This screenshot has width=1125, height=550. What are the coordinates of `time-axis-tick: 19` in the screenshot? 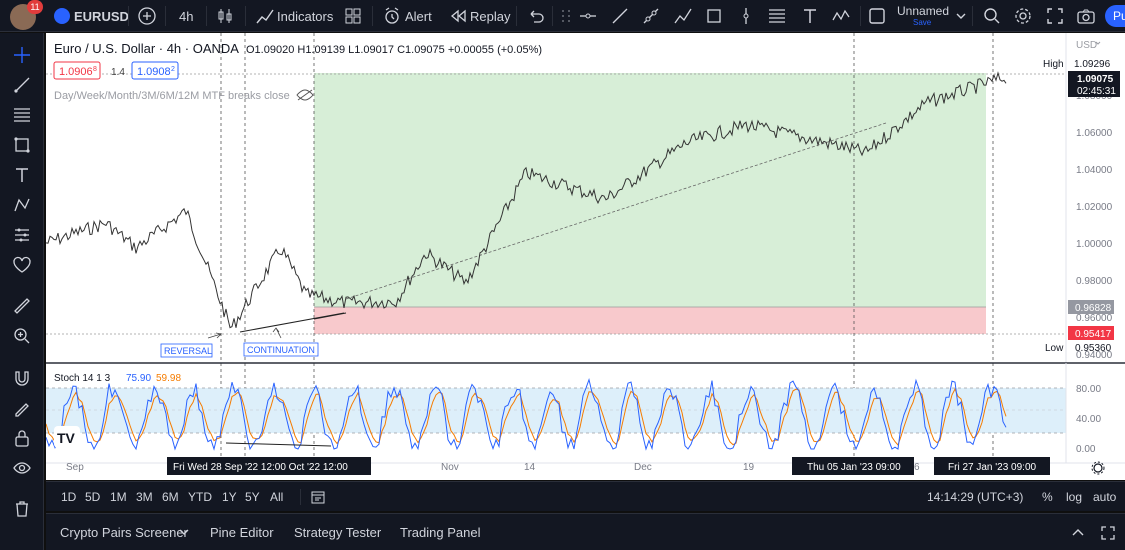 It's located at (749, 467).